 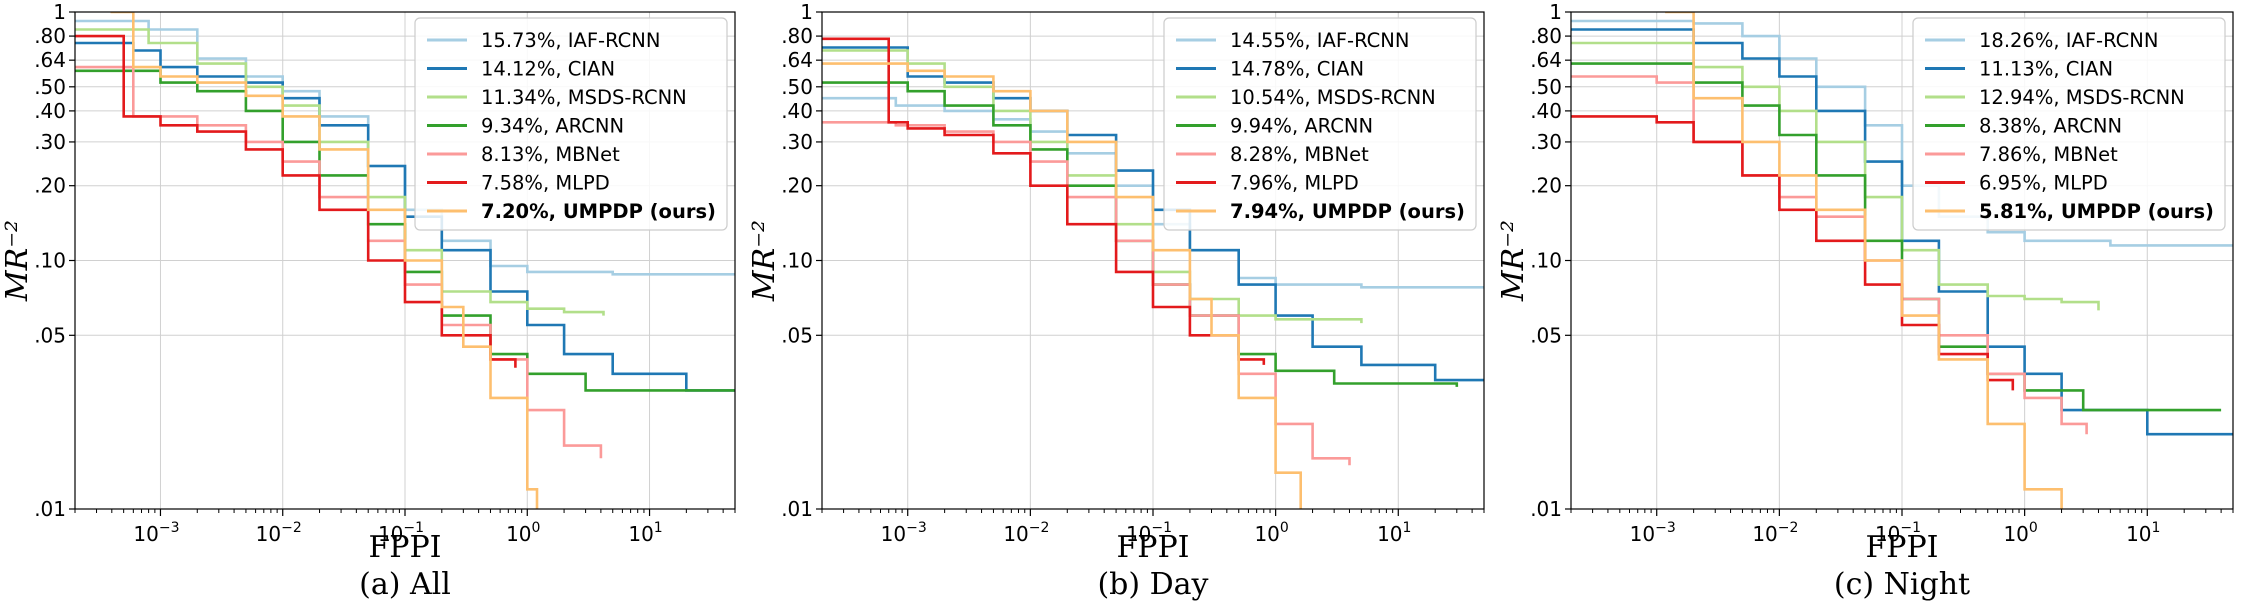 What do you see at coordinates (2043, 183) in the screenshot?
I see `legend-label: 6.95%, MLPD` at bounding box center [2043, 183].